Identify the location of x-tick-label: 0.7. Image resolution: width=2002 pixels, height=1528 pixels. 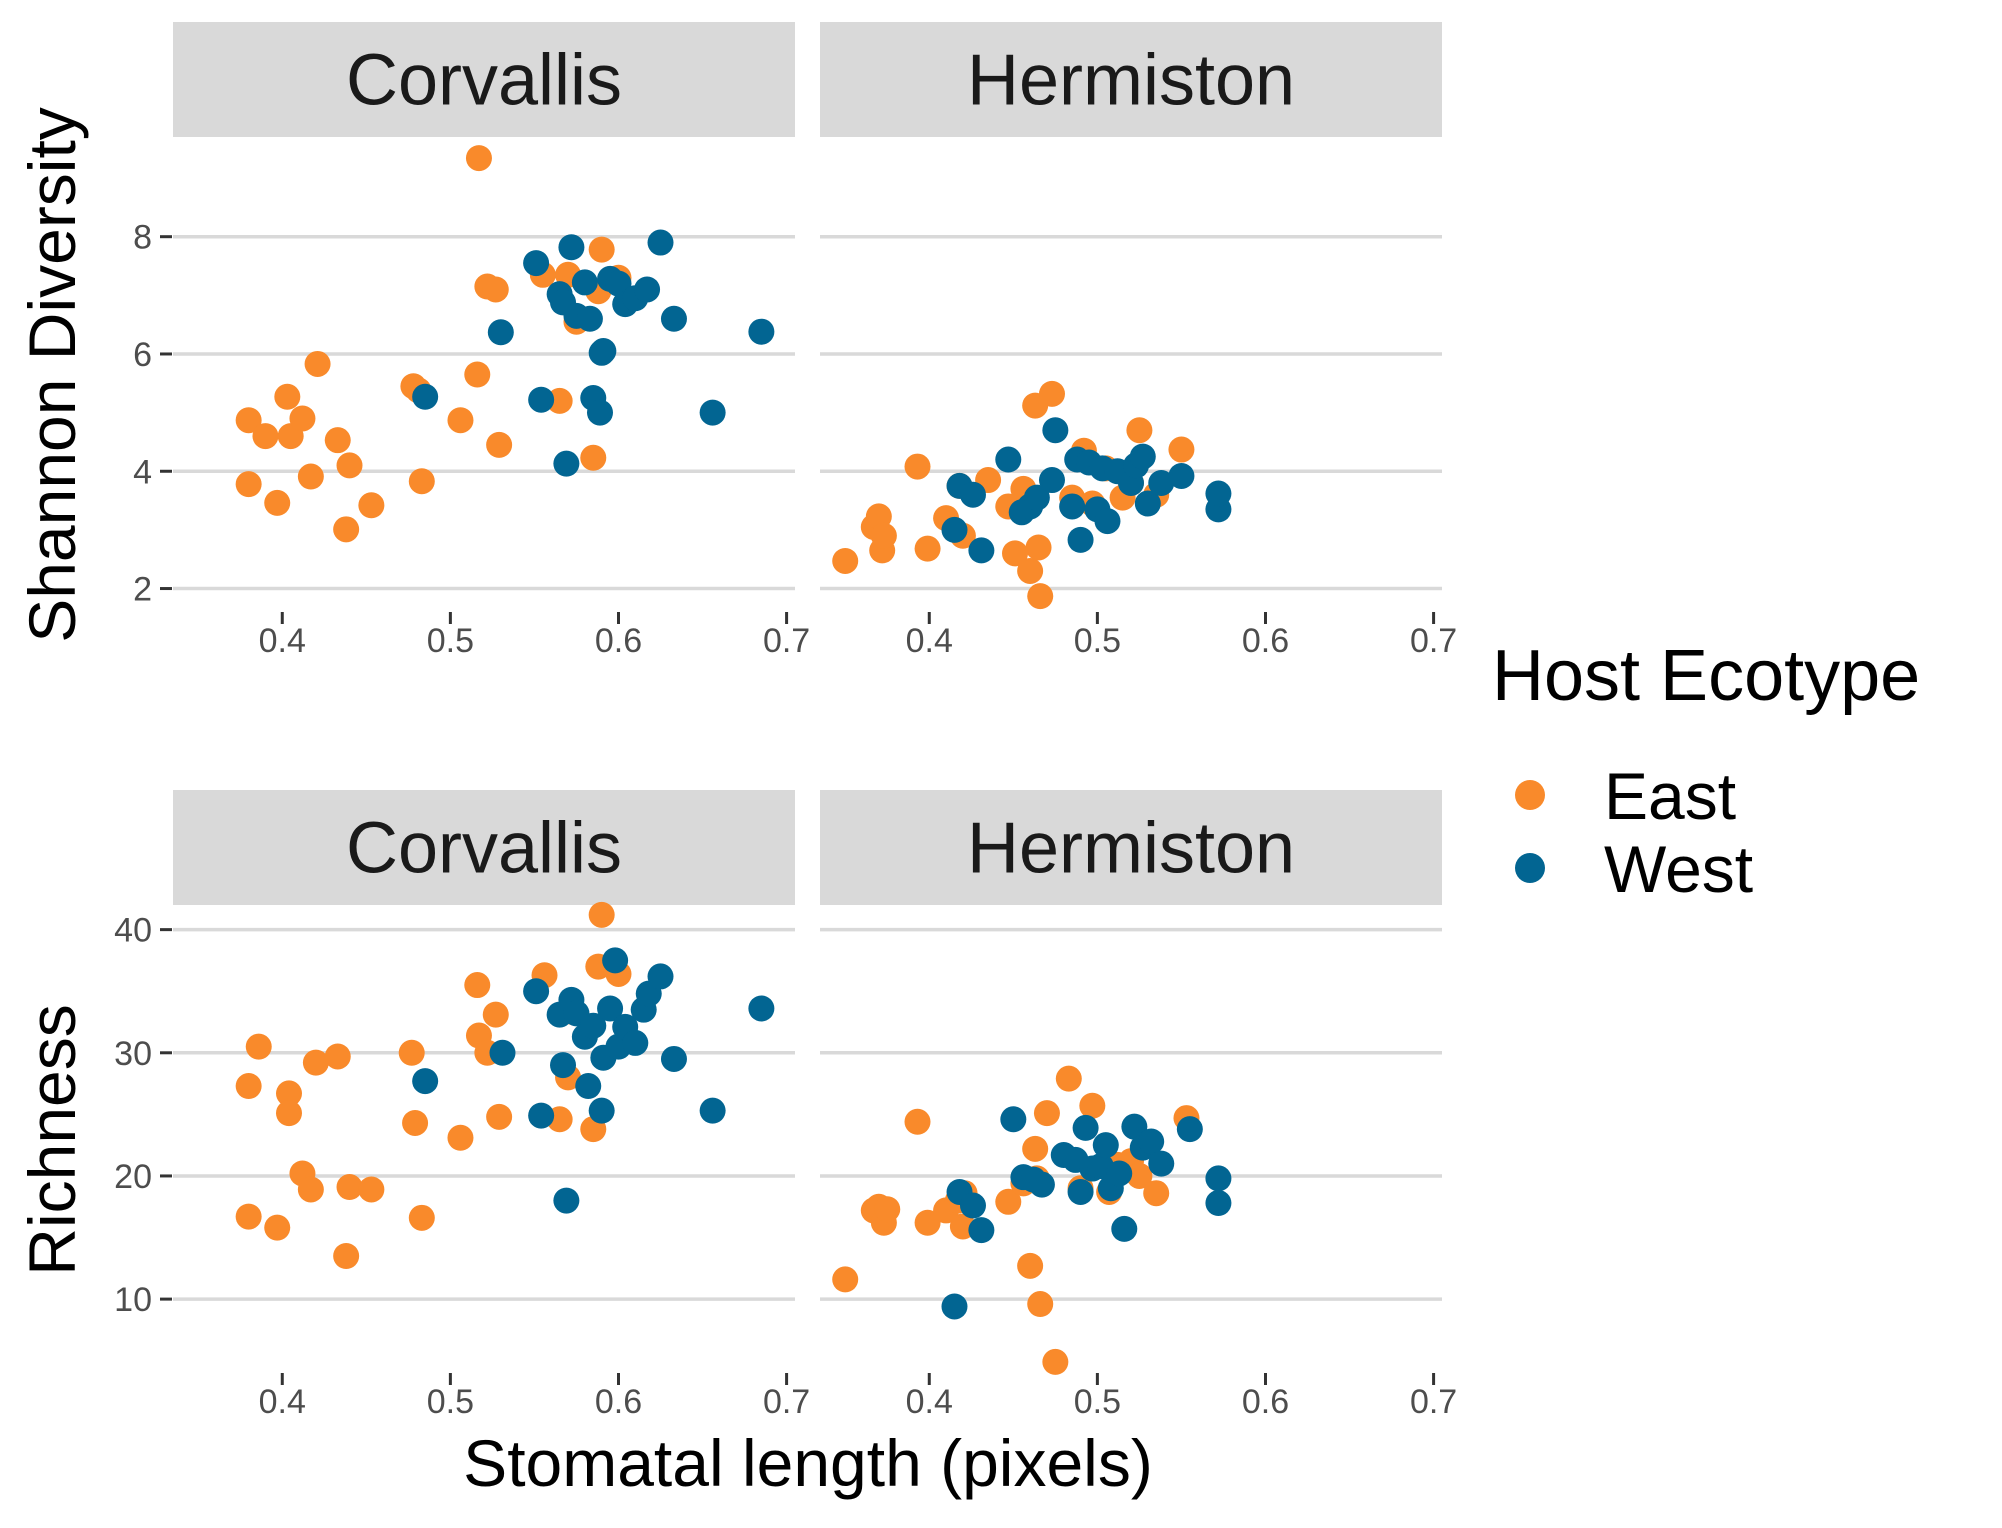
(1433, 1402).